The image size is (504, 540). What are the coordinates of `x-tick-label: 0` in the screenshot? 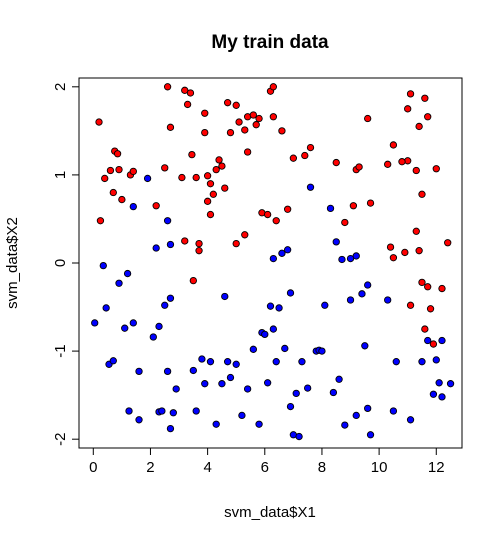 It's located at (93, 467).